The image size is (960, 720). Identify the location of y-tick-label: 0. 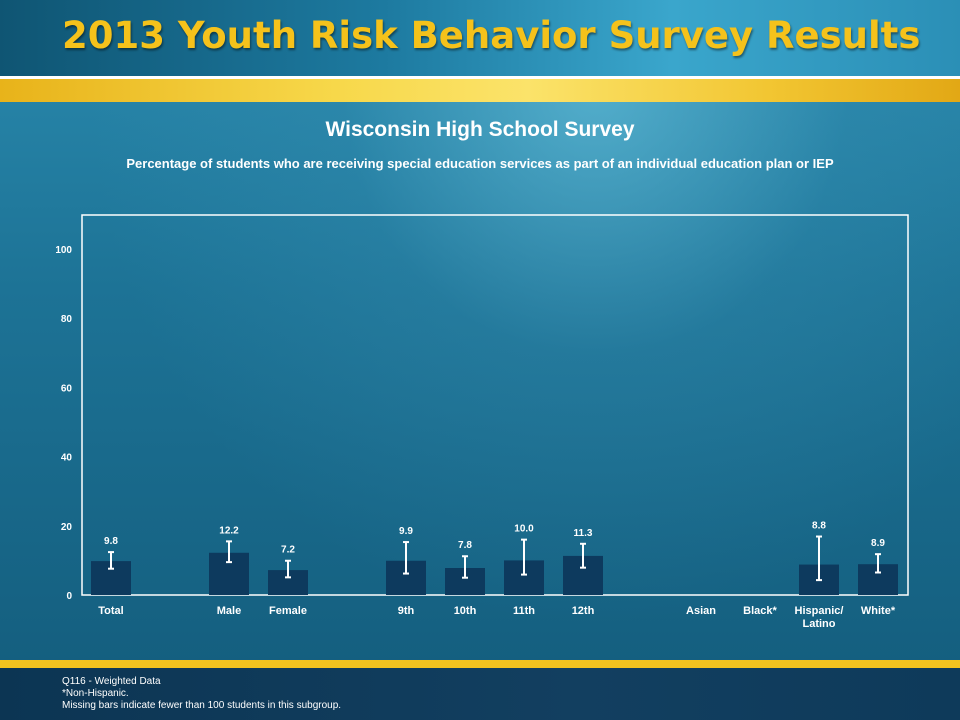
(69, 596).